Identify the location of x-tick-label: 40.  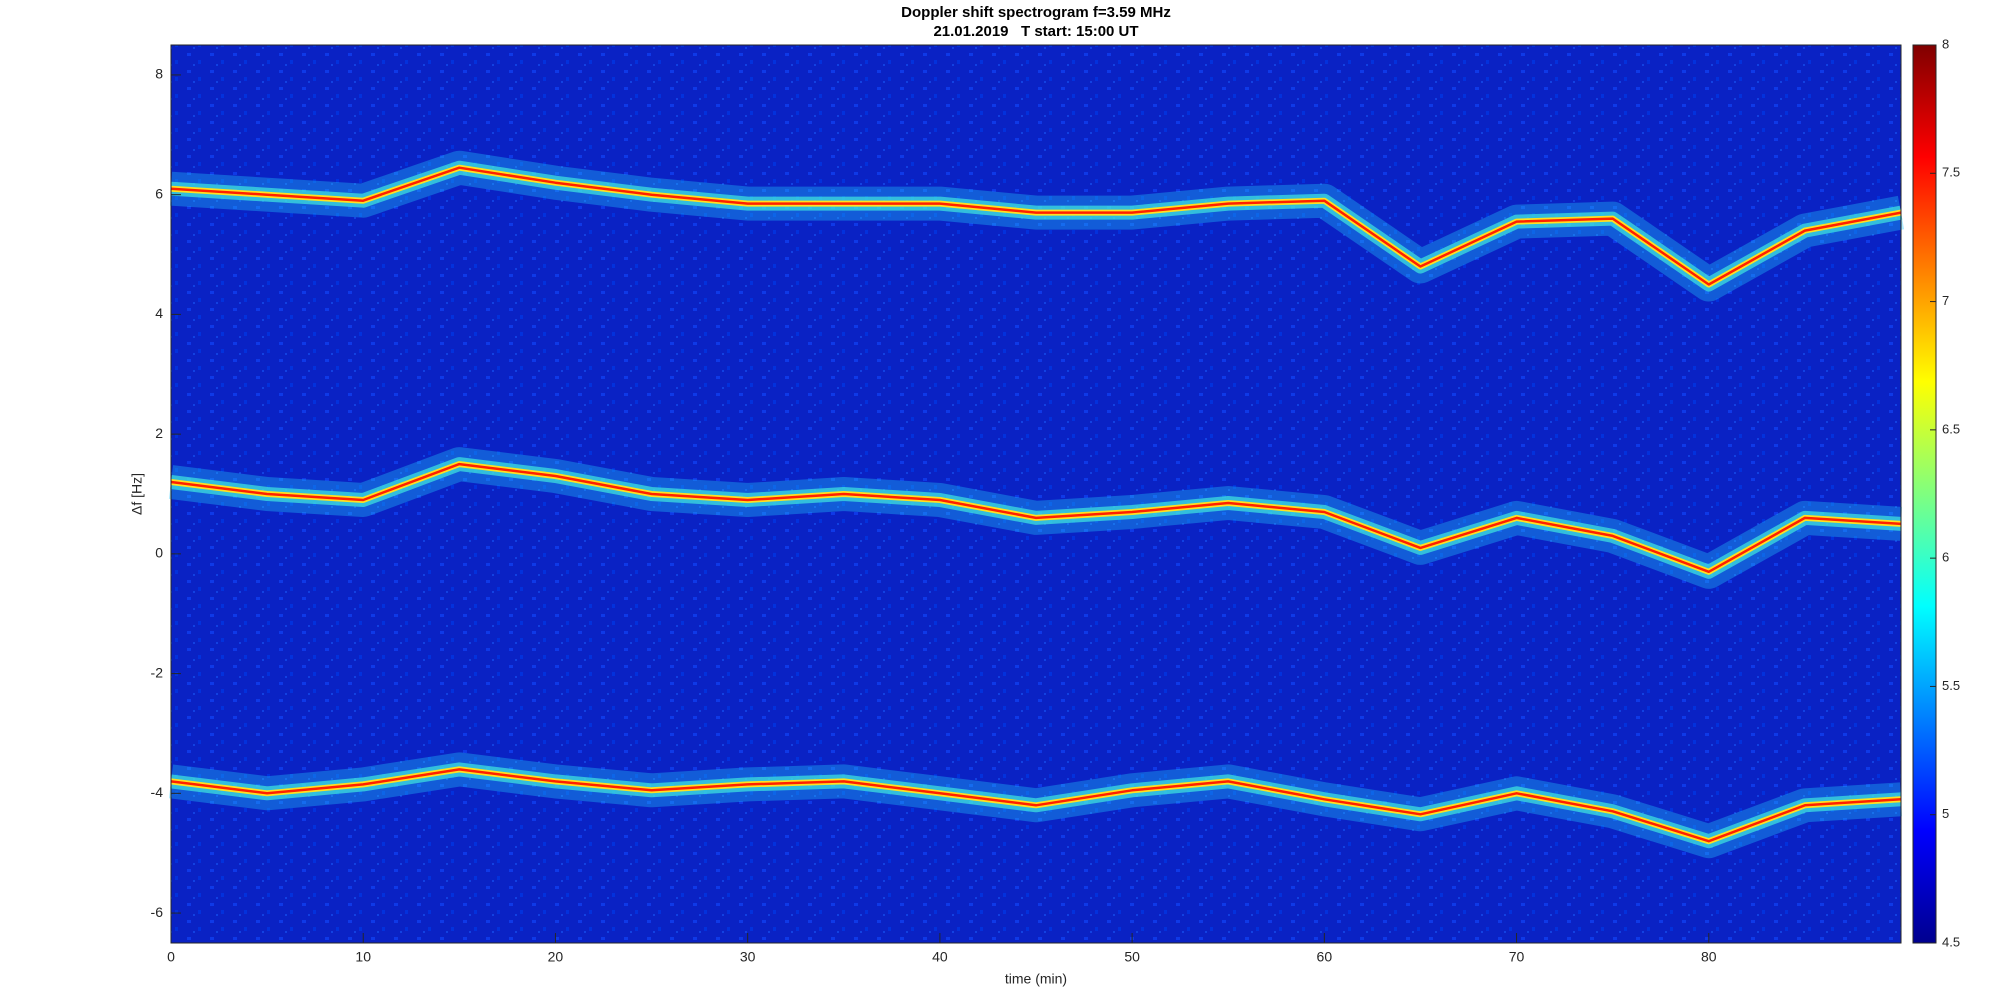
(940, 957).